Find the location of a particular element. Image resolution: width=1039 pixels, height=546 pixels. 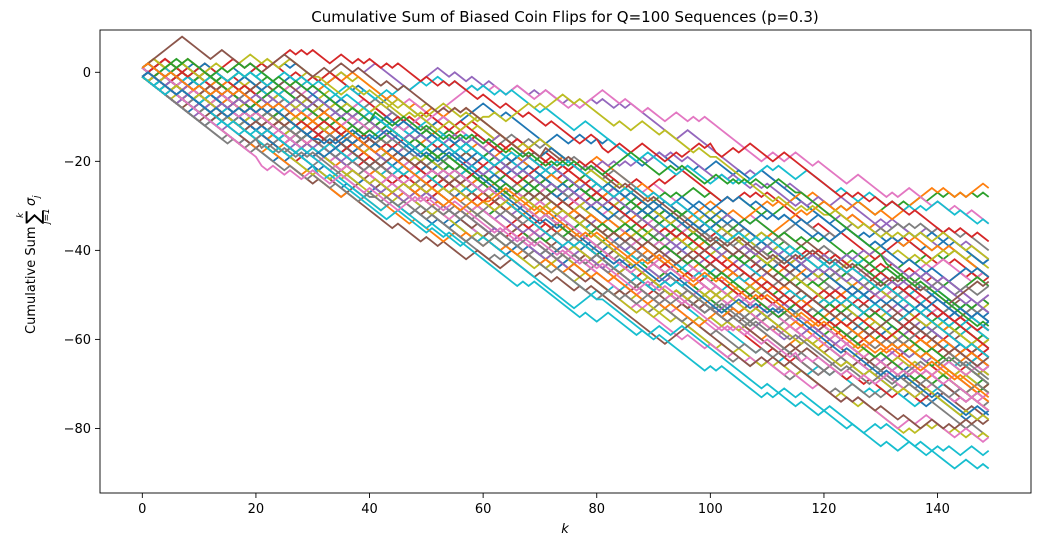

x-tick-label: 120 is located at coordinates (824, 509).